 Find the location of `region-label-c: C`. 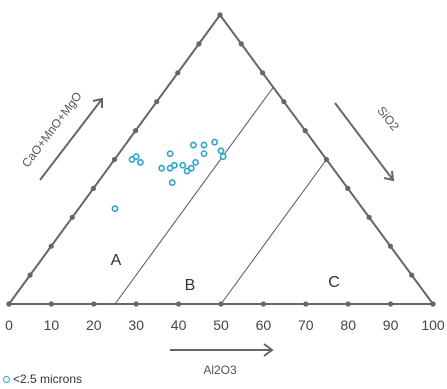

region-label-c: C is located at coordinates (334, 282).